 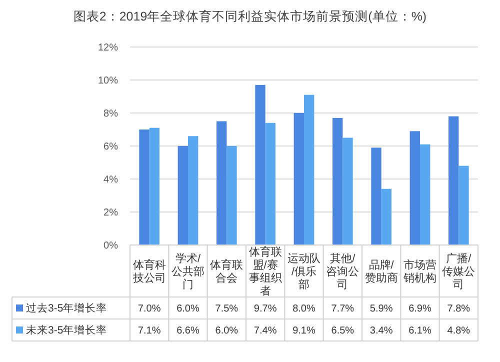 I want to click on data-label: 7.7%, so click(x=342, y=309).